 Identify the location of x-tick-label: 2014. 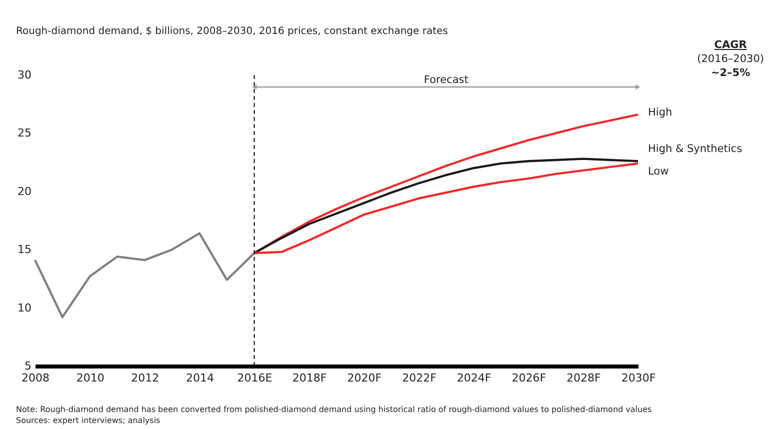
(200, 378).